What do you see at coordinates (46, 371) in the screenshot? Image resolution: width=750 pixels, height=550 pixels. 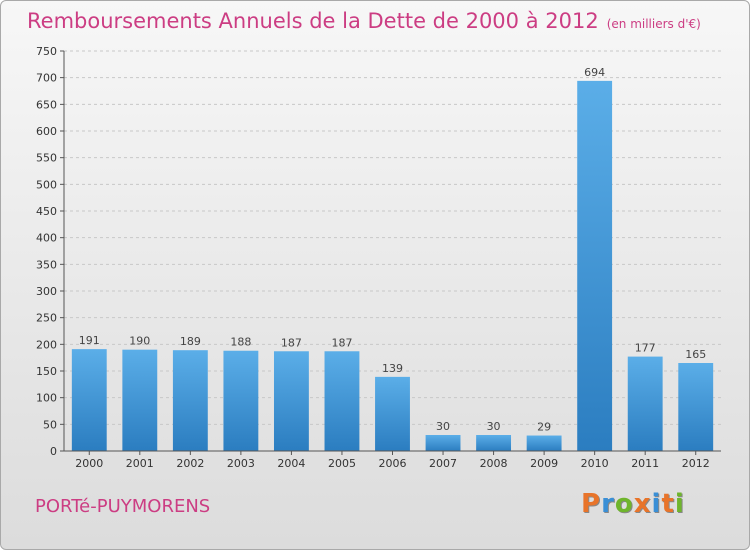 I see `y-tick-label: 150` at bounding box center [46, 371].